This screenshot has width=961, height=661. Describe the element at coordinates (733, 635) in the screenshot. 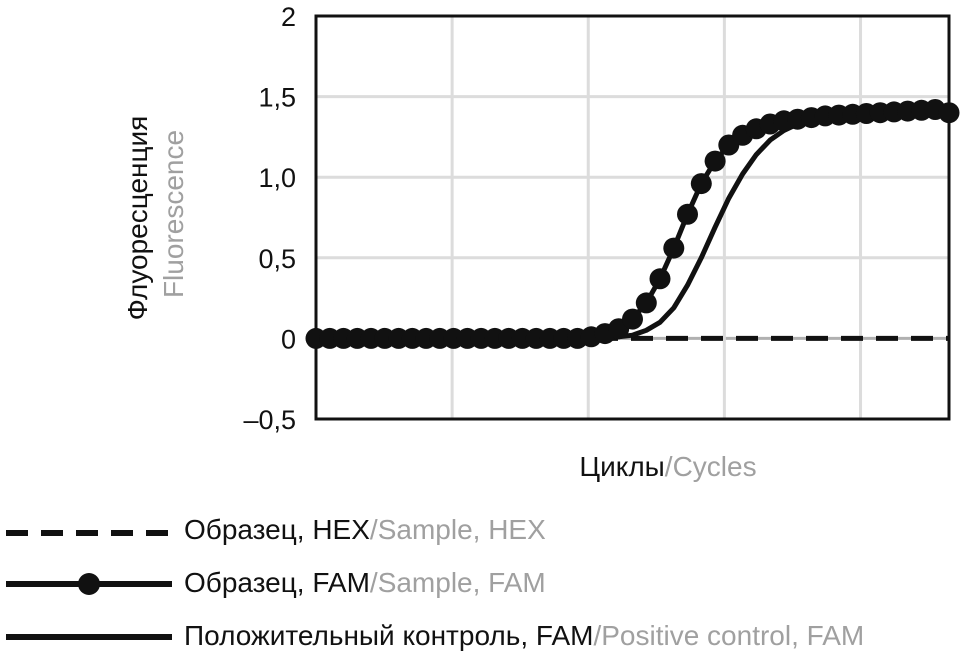

I see `legend-label-positive-control-en: Positive control, FAM` at that location.